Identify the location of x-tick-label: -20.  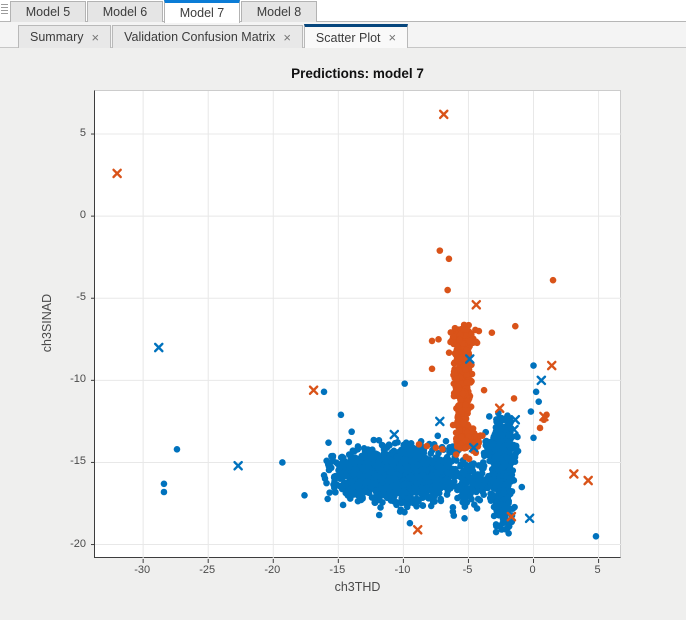
(272, 570).